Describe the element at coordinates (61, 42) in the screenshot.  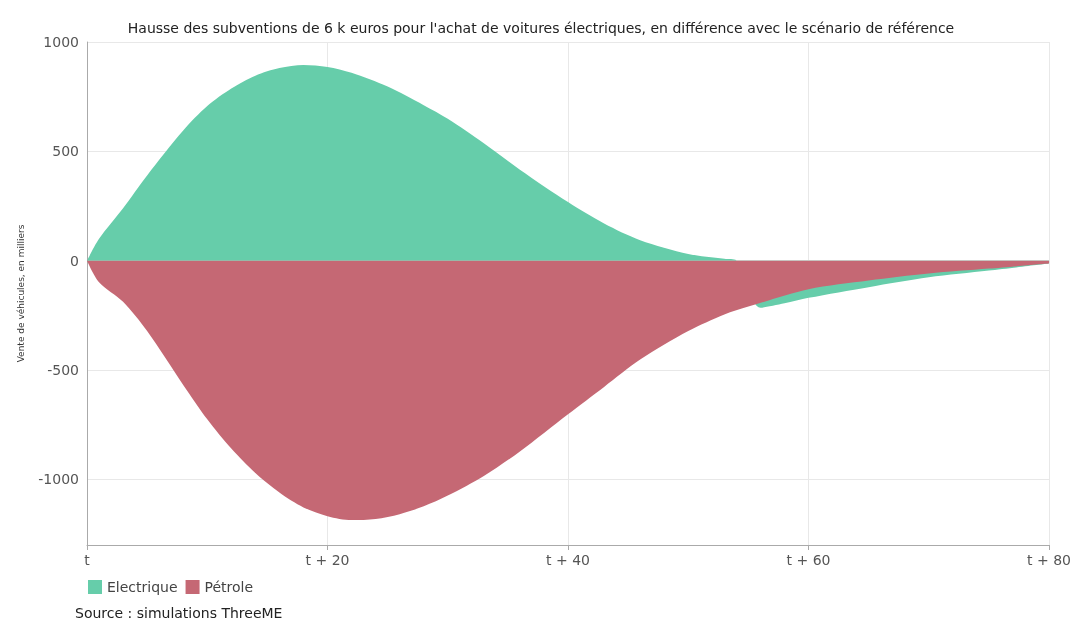
I see `y-tick-label: 1000` at that location.